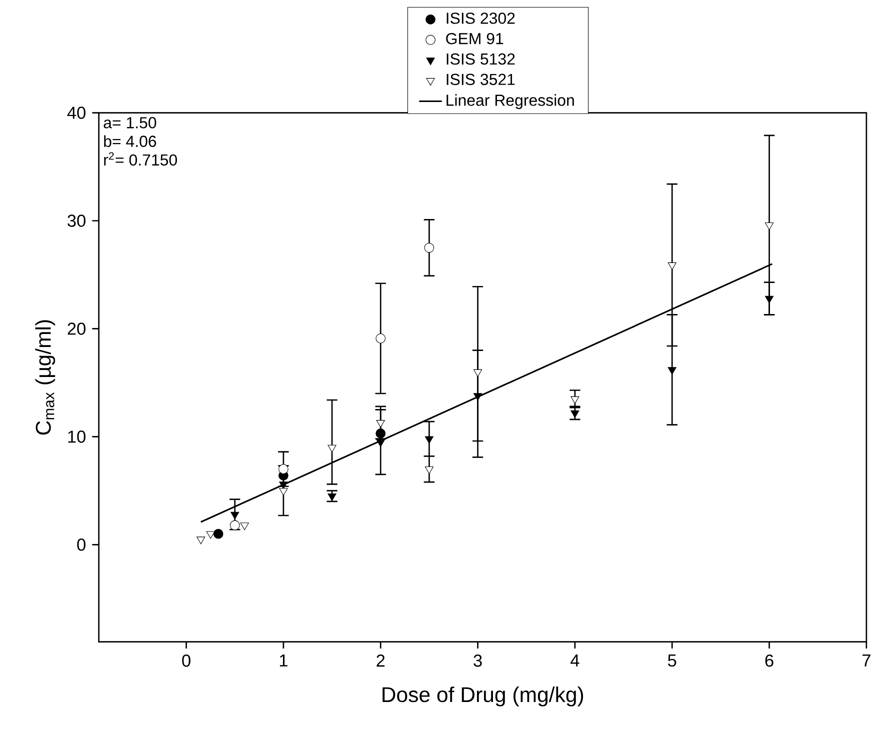  I want to click on y-tick-label: 0, so click(81, 544).